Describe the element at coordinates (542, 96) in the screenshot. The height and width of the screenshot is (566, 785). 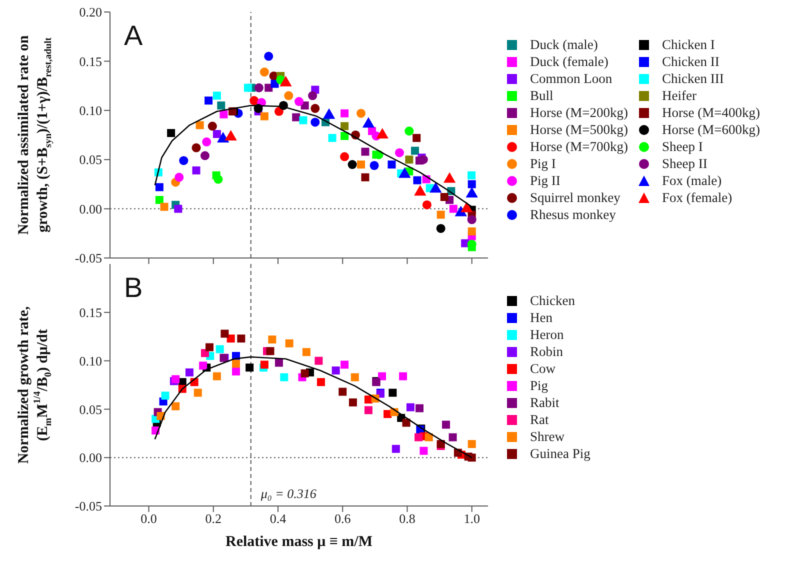
I see `legend-label: Bull` at that location.